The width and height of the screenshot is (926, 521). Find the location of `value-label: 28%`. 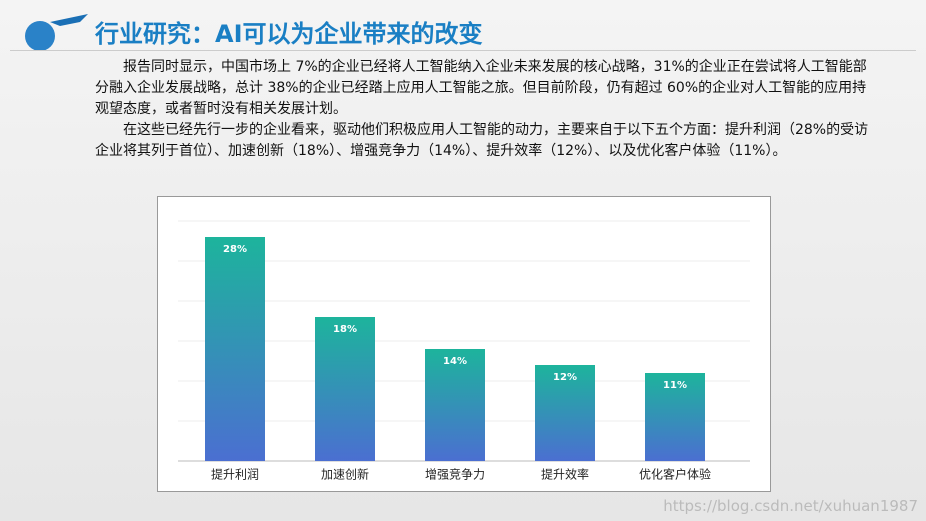

value-label: 28% is located at coordinates (235, 249).